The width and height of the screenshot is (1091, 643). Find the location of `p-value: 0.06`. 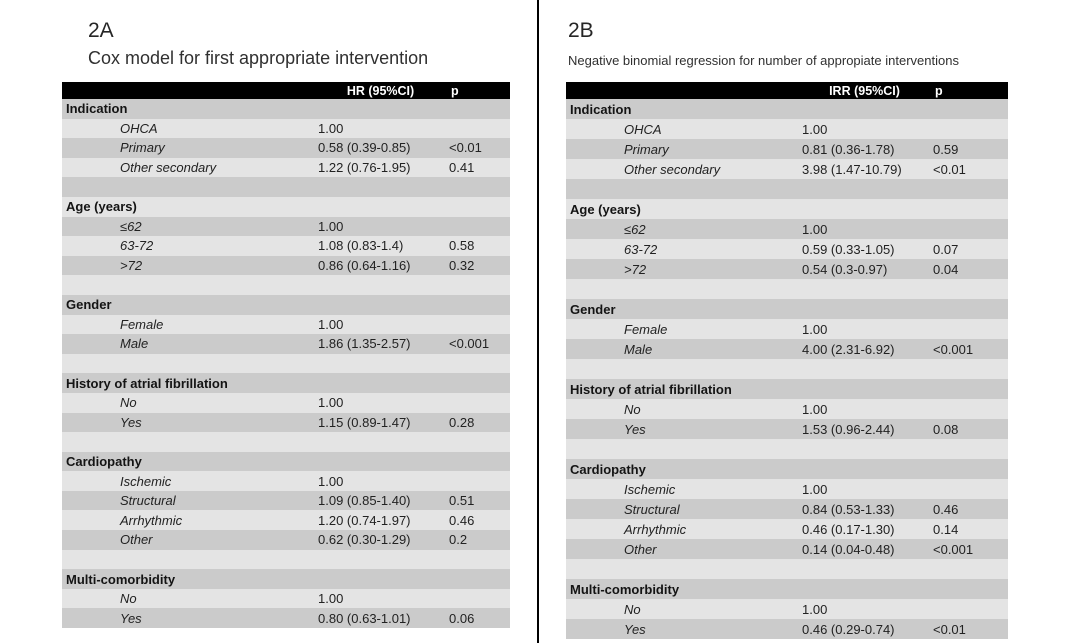

p-value: 0.06 is located at coordinates (462, 618).